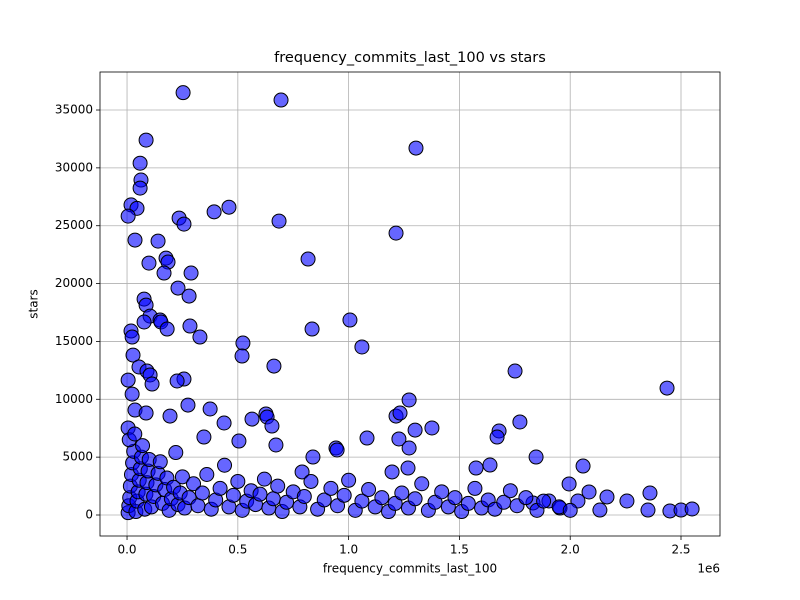 The image size is (800, 600). I want to click on x-tick-label: 0.5, so click(237, 550).